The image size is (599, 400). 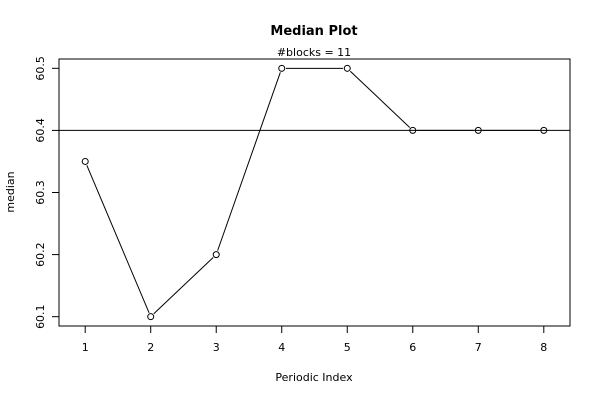 I want to click on y-tick-label: 60.2, so click(x=40, y=254).